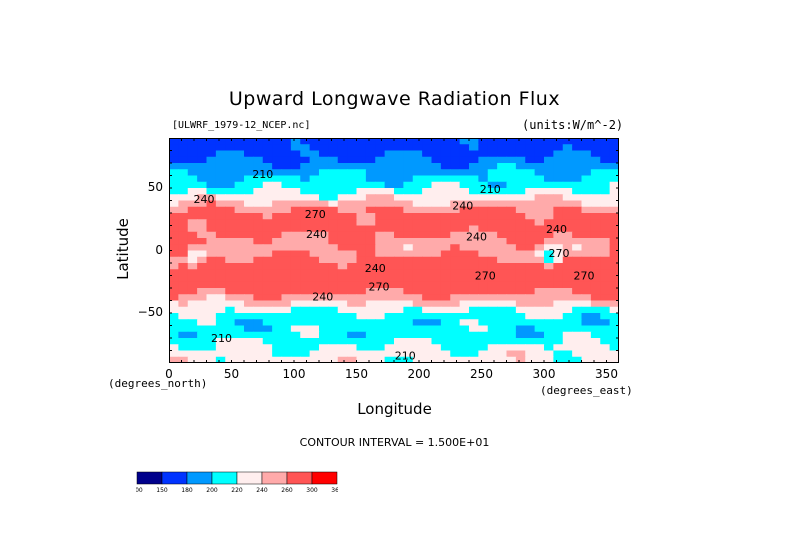 Image resolution: width=789 pixels, height=558 pixels. What do you see at coordinates (586, 390) in the screenshot?
I see `x-unit-label-east: (degrees_east)` at bounding box center [586, 390].